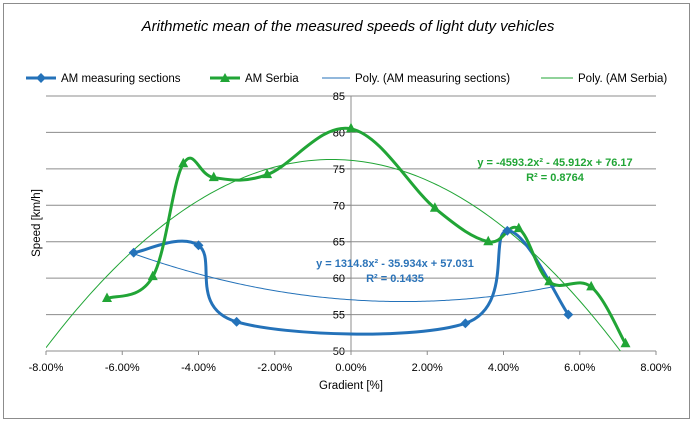 The height and width of the screenshot is (424, 695). What do you see at coordinates (198, 368) in the screenshot?
I see `x-tick-label: -4.00%` at bounding box center [198, 368].